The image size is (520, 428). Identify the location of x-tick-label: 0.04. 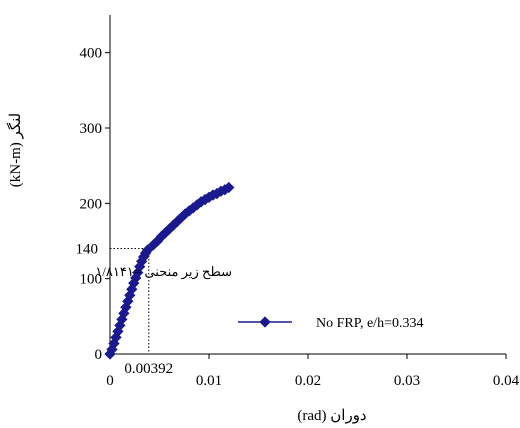
(506, 381).